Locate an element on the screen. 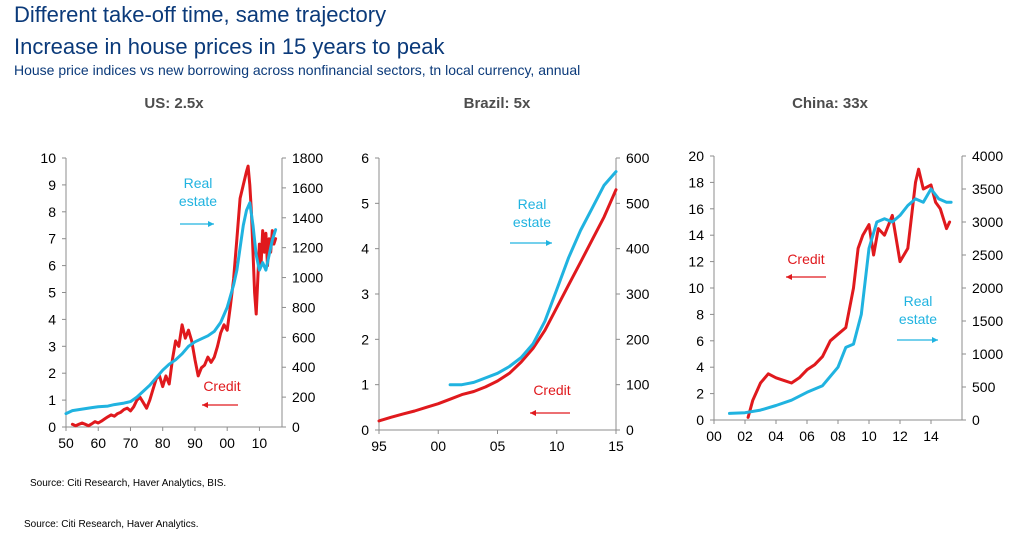  chart-1-left-tick-label: 9 is located at coordinates (52, 185).